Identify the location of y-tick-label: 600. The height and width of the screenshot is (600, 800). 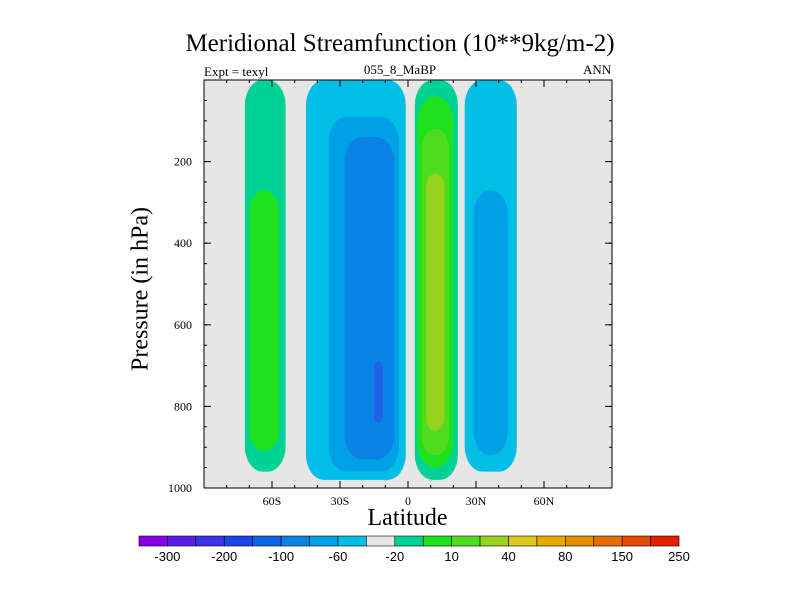
(183, 325).